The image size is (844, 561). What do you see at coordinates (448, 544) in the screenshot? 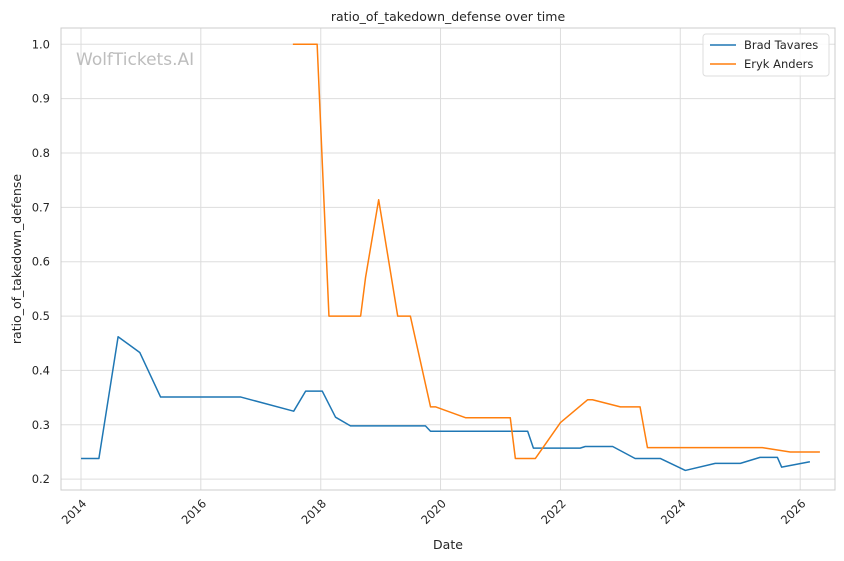
I see `x-axis-label: Date` at bounding box center [448, 544].